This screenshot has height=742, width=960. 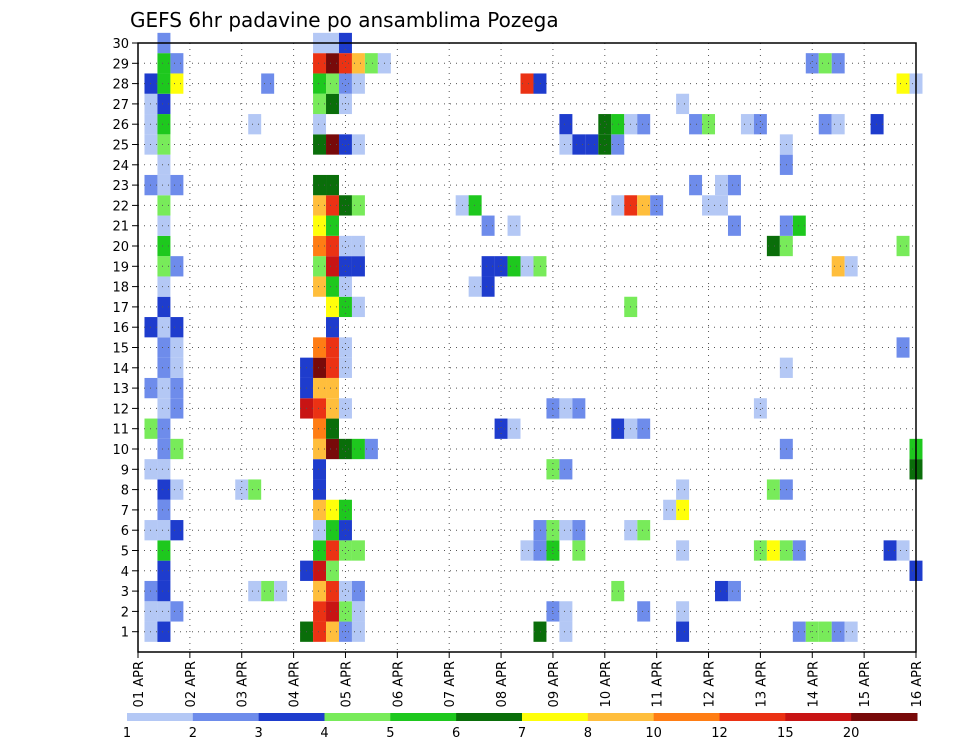 I want to click on y-tick-label: 28, so click(x=120, y=85).